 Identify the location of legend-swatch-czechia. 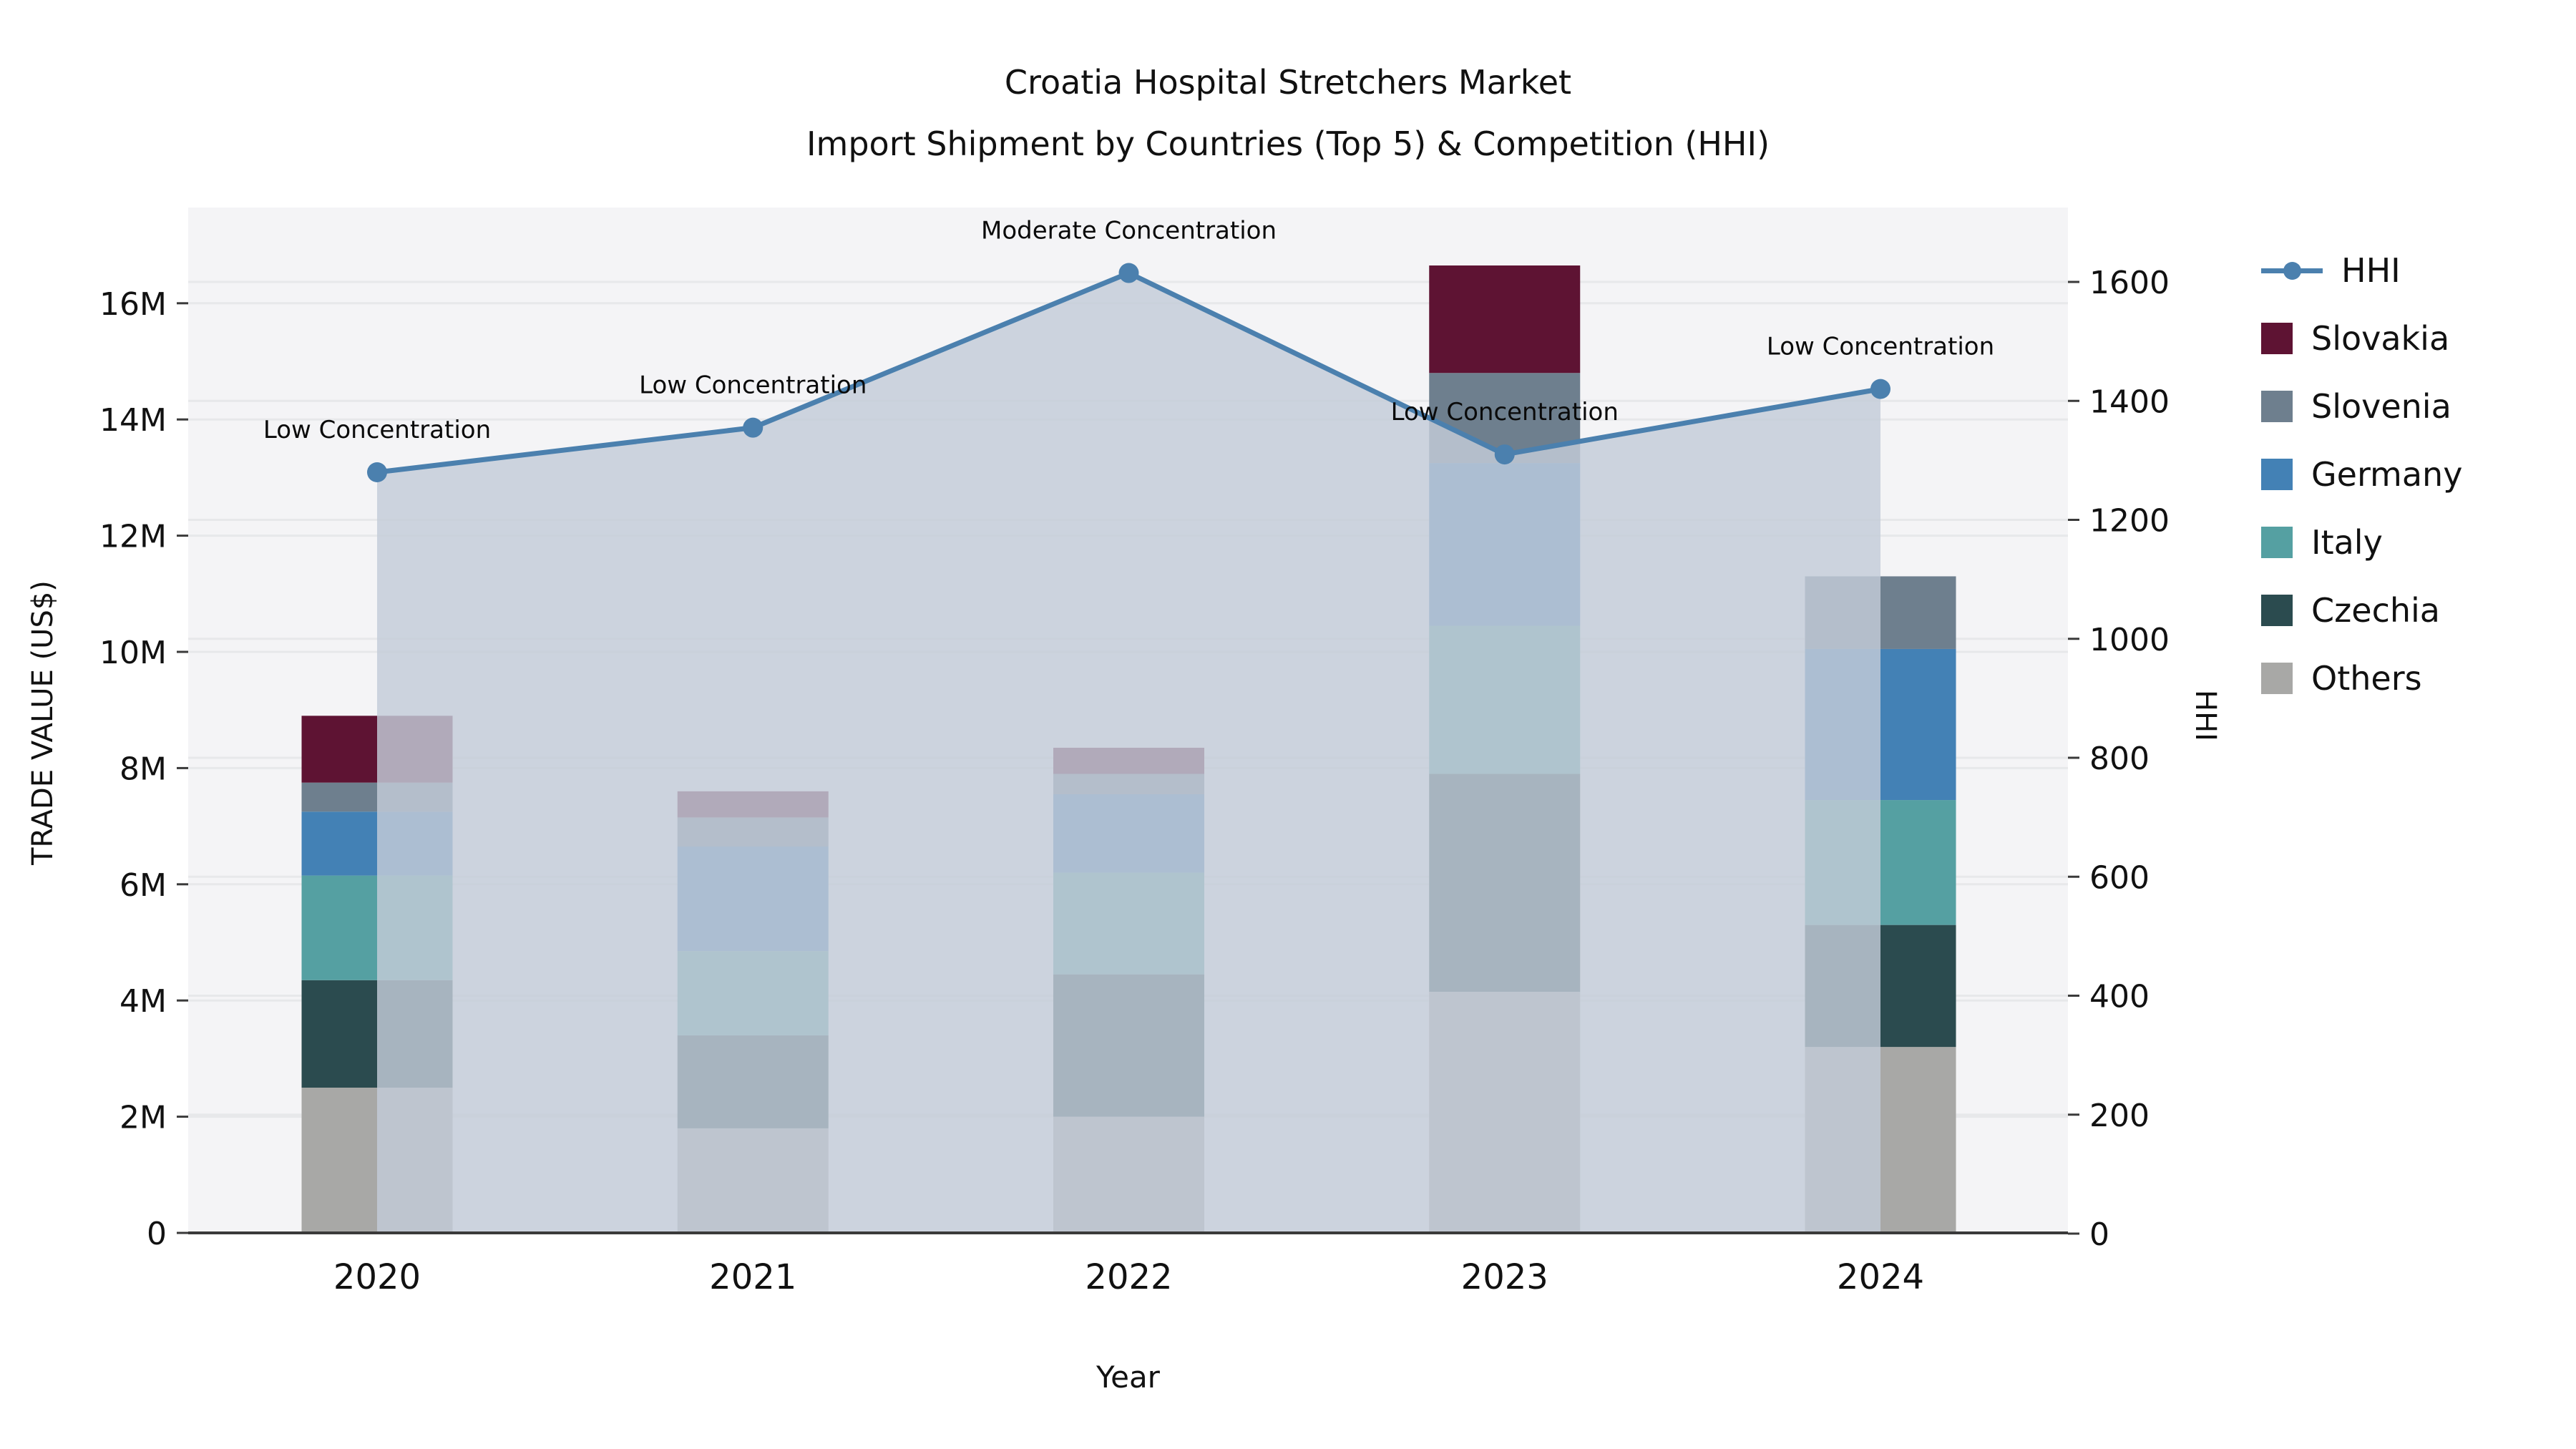
(2277, 610).